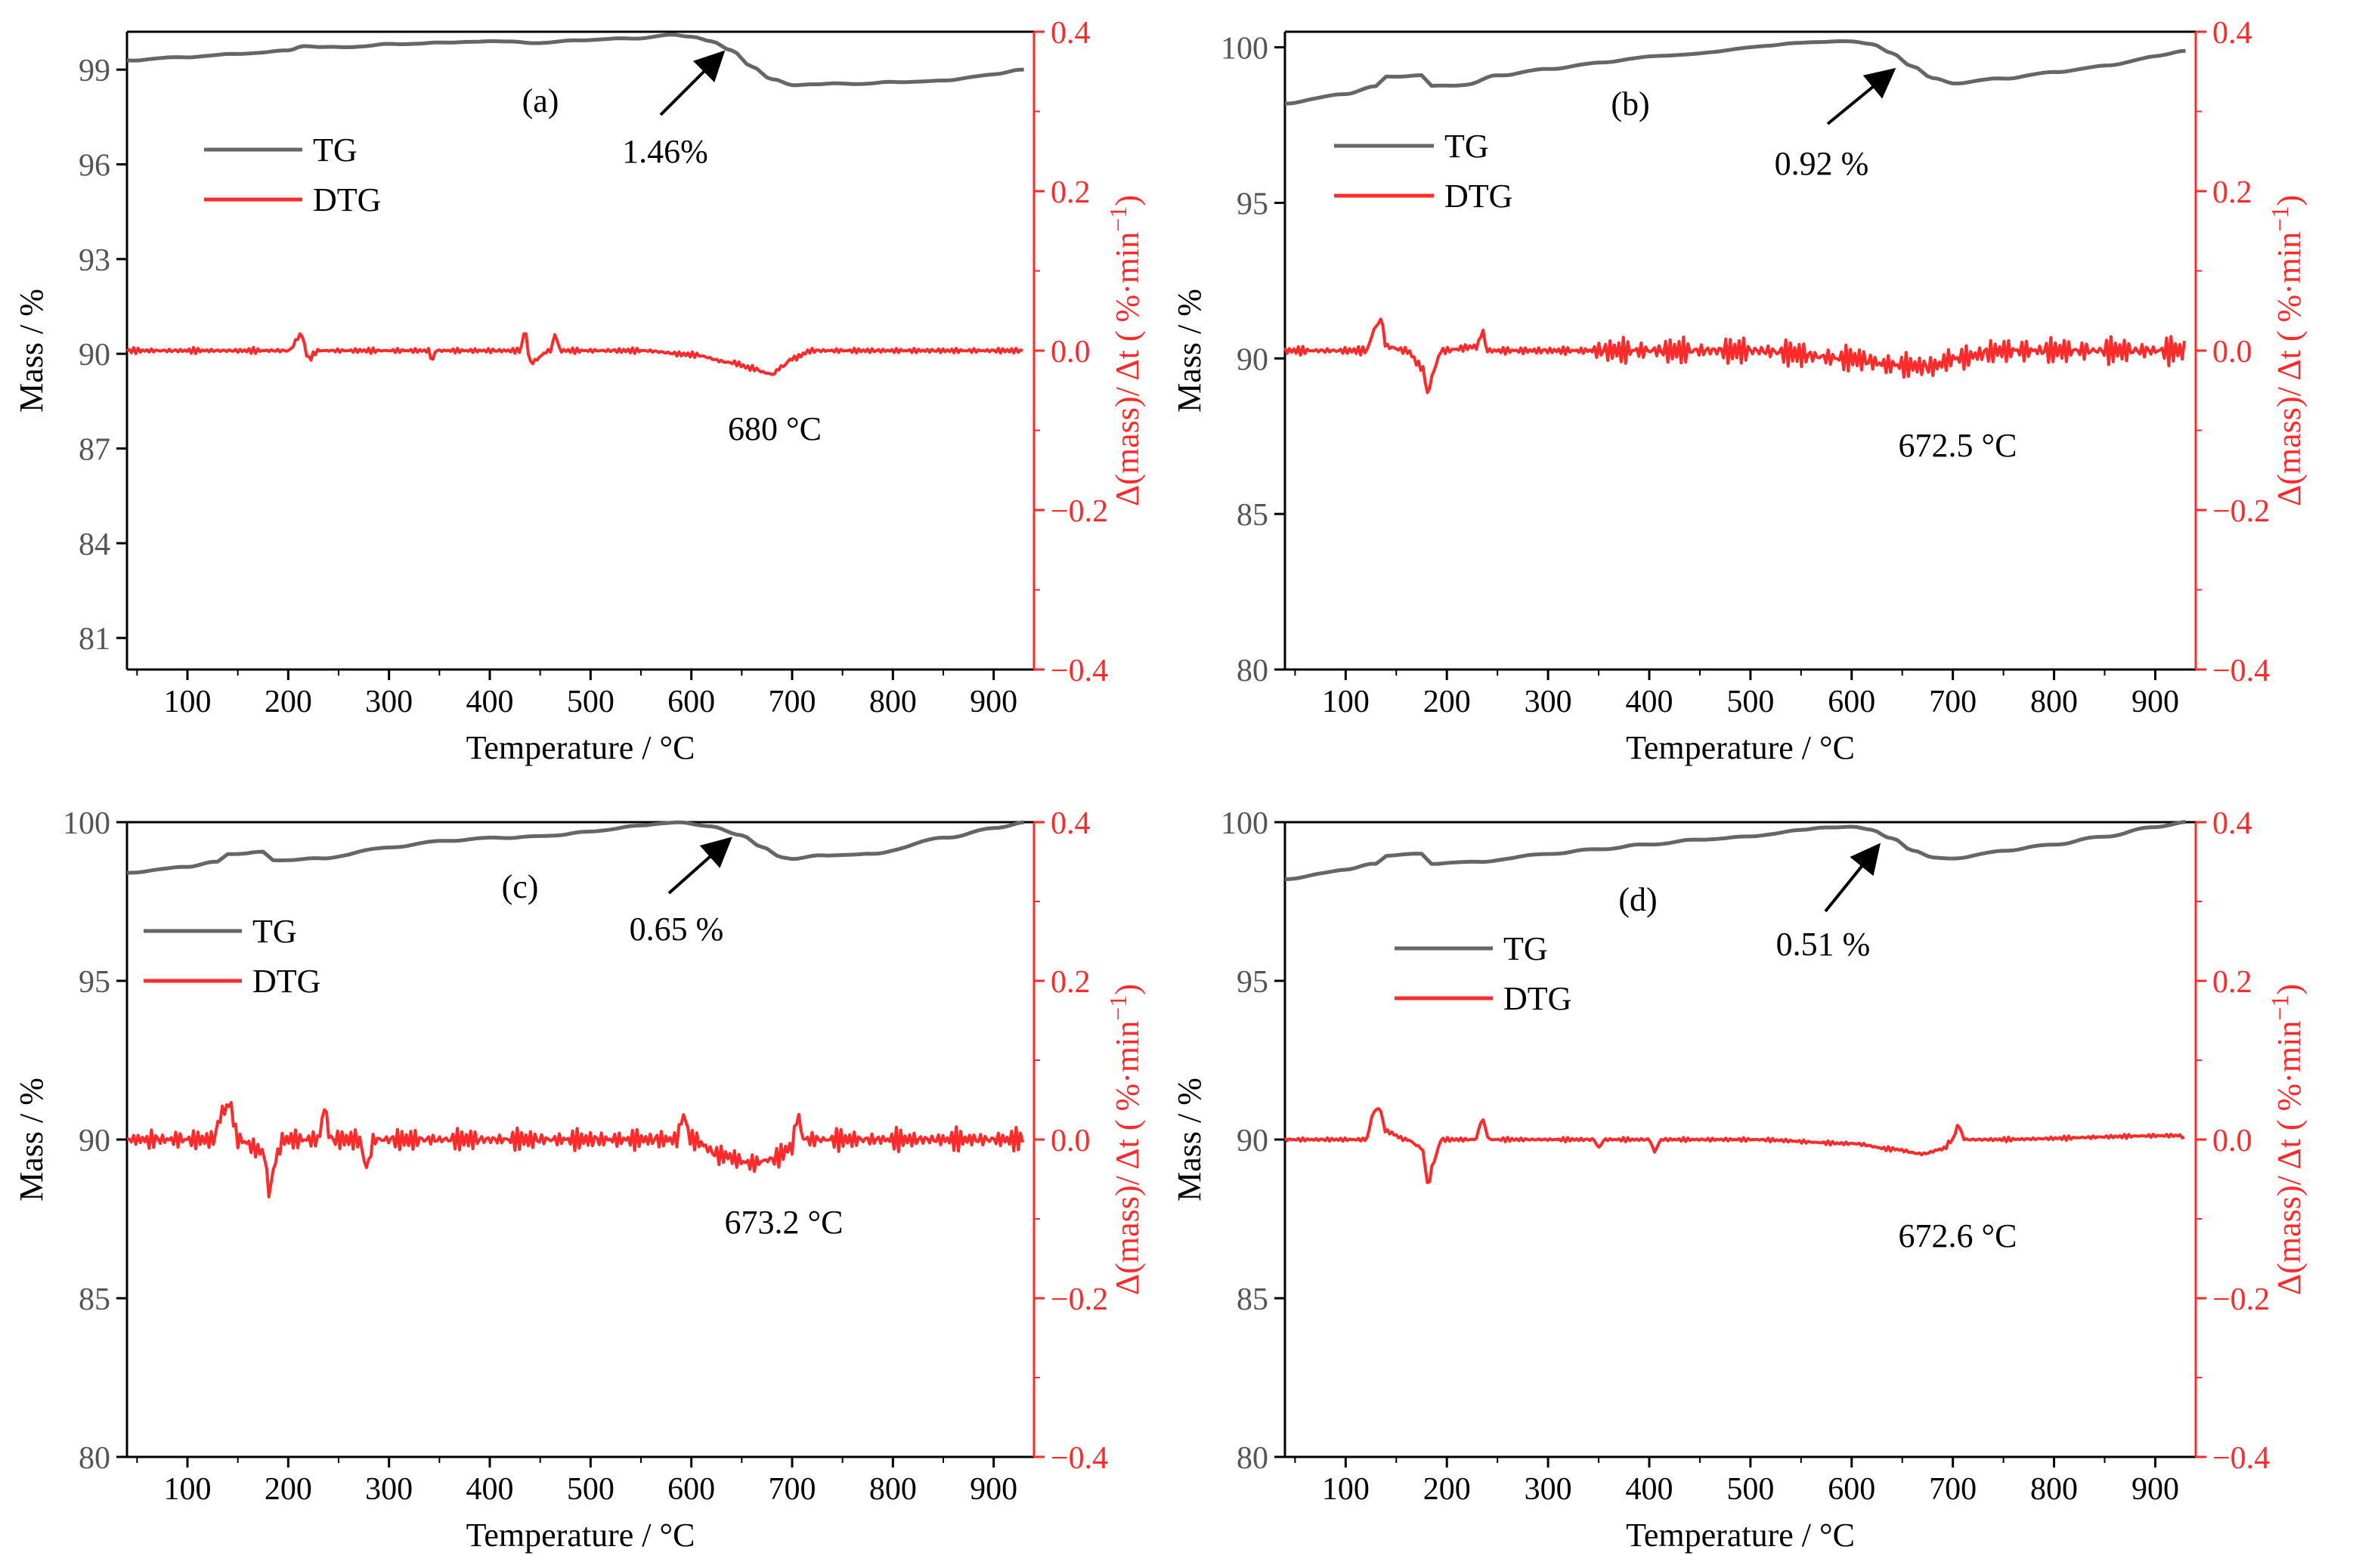 The height and width of the screenshot is (1568, 2359). What do you see at coordinates (1958, 1235) in the screenshot?
I see `peak-temp-annotation: 672.6 °C` at bounding box center [1958, 1235].